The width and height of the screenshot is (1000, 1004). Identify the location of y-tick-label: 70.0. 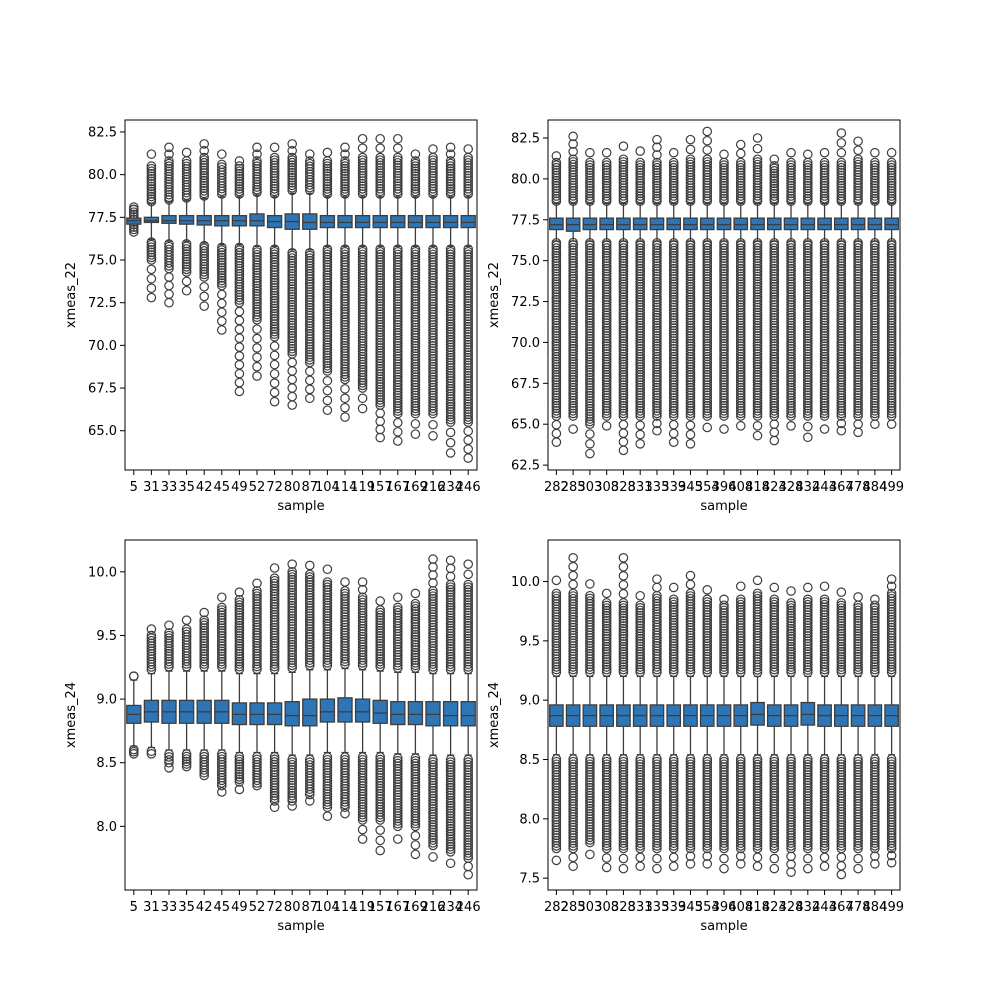
(102, 346).